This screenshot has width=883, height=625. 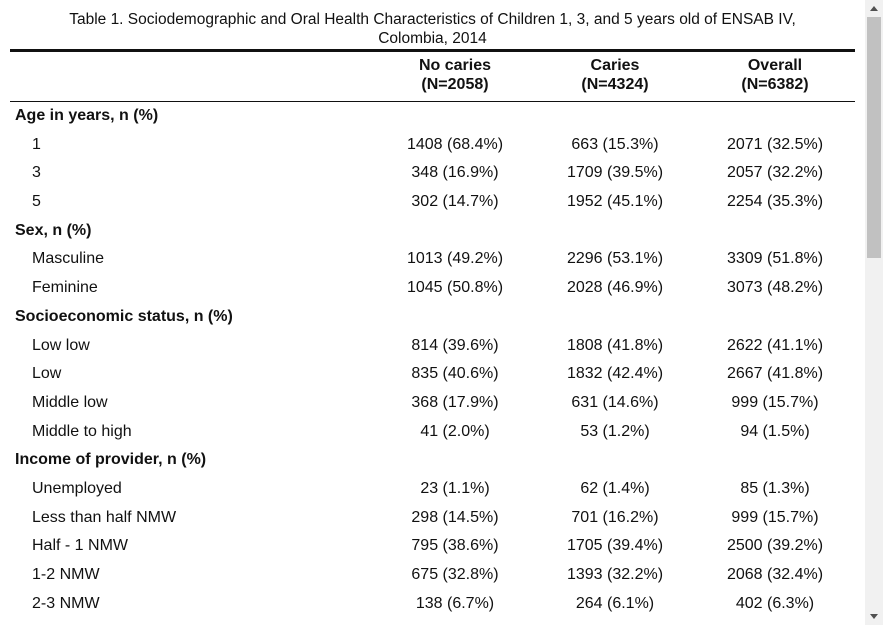 What do you see at coordinates (36, 202) in the screenshot?
I see `row-label: 5` at bounding box center [36, 202].